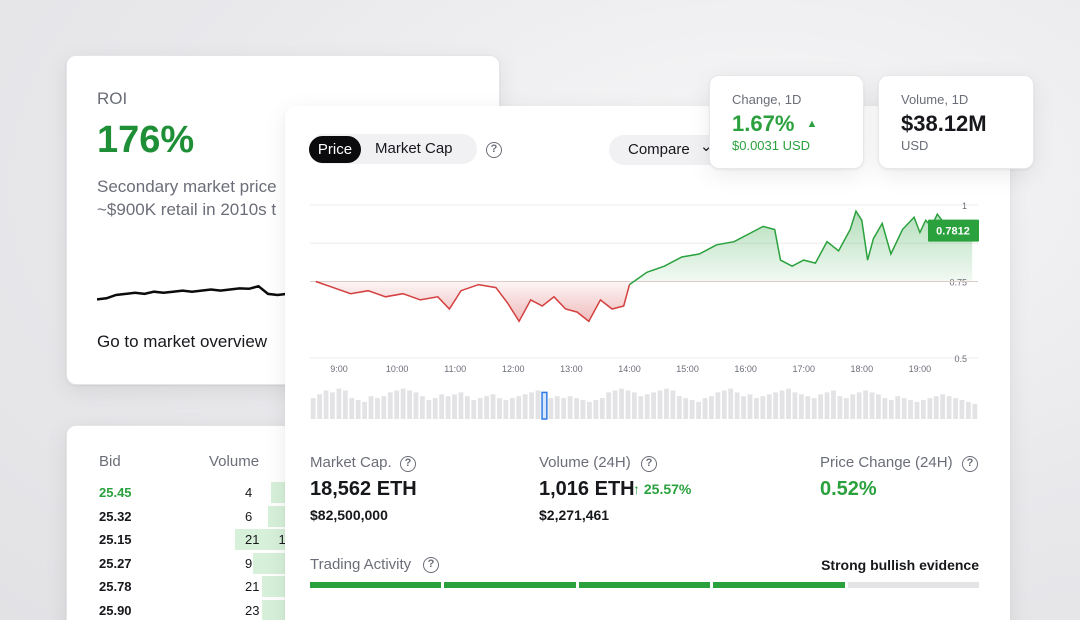 Image resolution: width=1080 pixels, height=620 pixels. I want to click on tab-market-cap: Market Cap, so click(414, 148).